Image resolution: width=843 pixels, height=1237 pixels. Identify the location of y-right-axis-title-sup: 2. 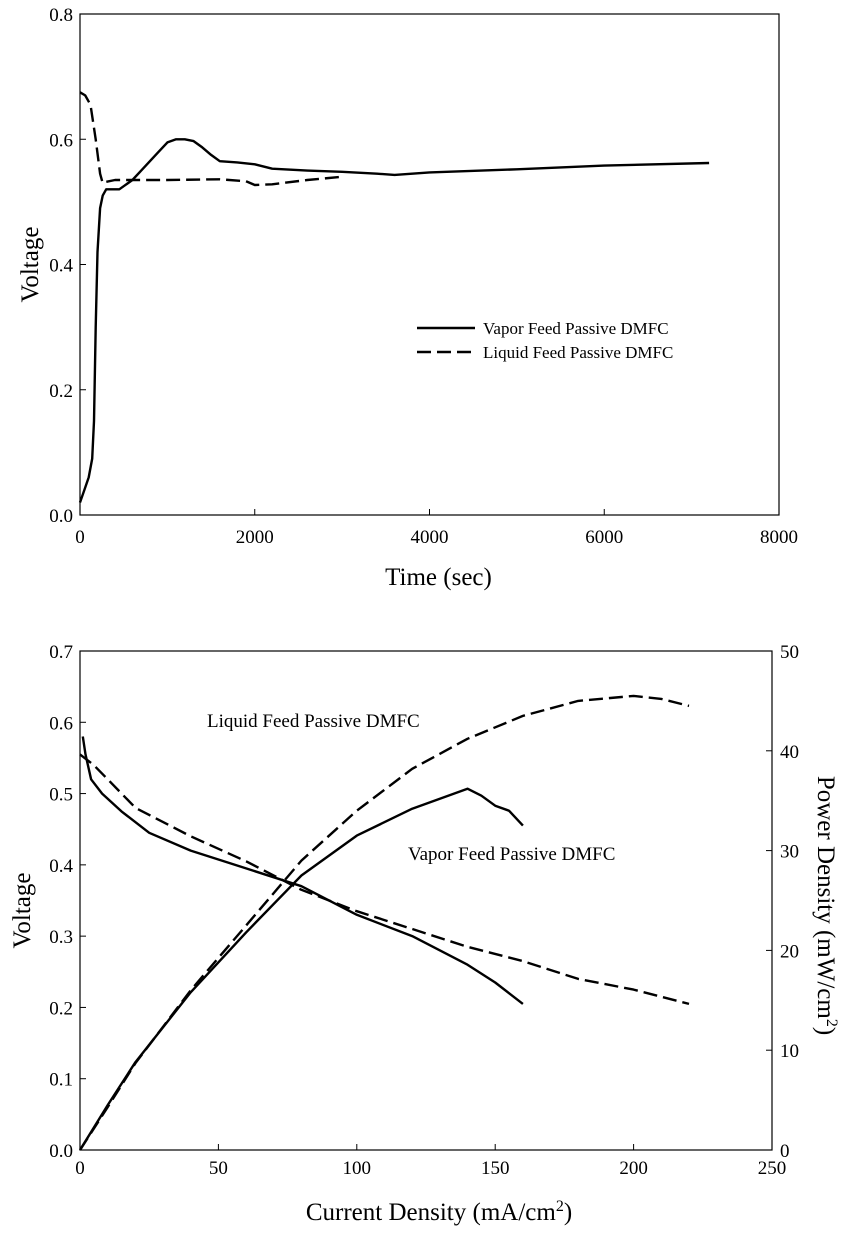
(831, 1023).